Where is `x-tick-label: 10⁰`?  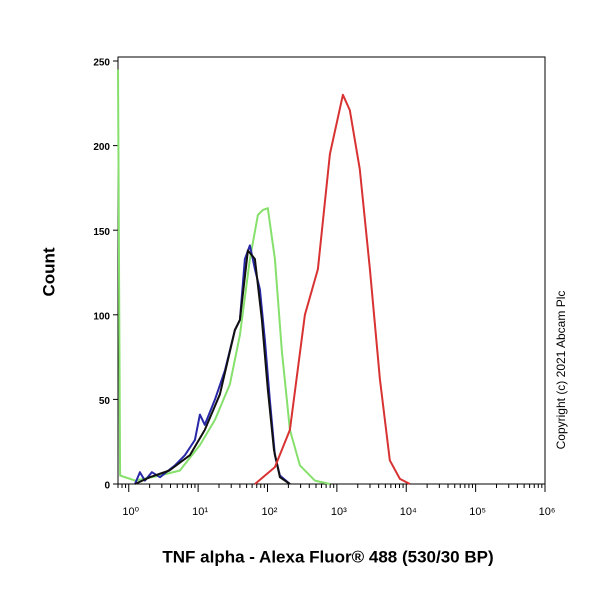 x-tick-label: 10⁰ is located at coordinates (130, 512).